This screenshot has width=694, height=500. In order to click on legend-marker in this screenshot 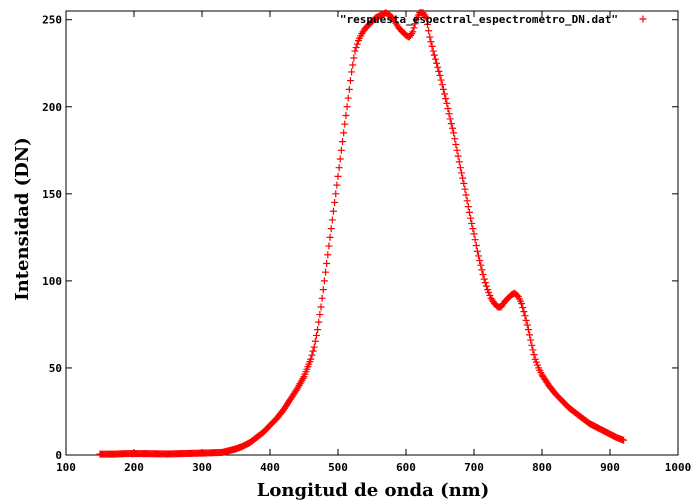, I will do `click(643, 19)`.